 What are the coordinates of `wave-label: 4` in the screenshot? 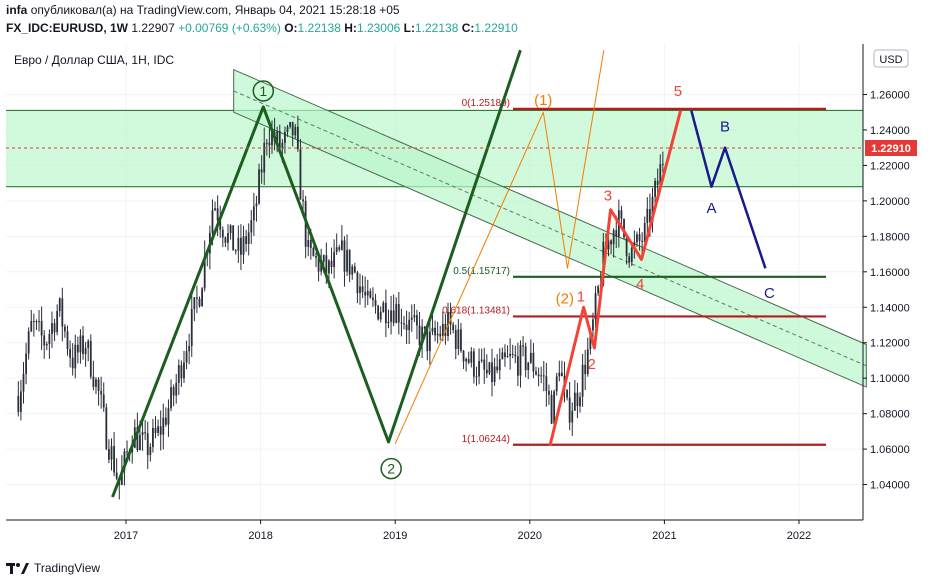 It's located at (640, 284).